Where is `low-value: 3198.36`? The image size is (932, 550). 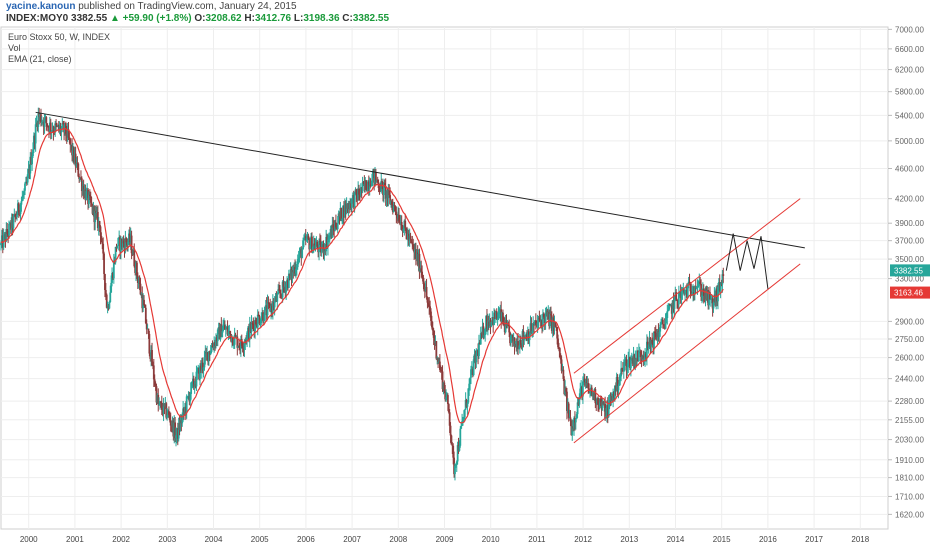
low-value: 3198.36 is located at coordinates (321, 18).